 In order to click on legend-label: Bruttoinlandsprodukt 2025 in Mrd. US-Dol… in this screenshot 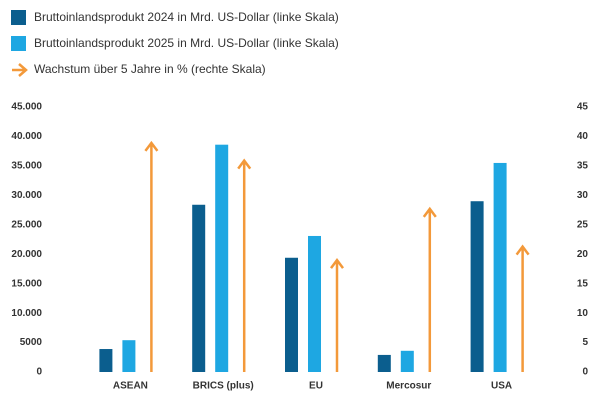, I will do `click(186, 43)`.